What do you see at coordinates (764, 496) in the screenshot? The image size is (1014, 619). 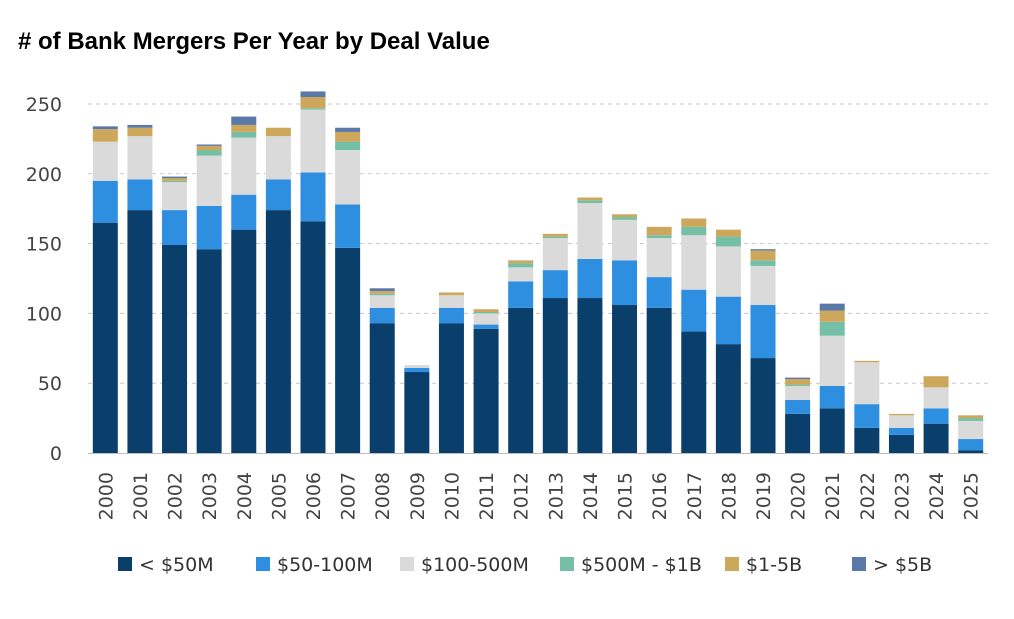 I see `x-tick-label: 2019` at bounding box center [764, 496].